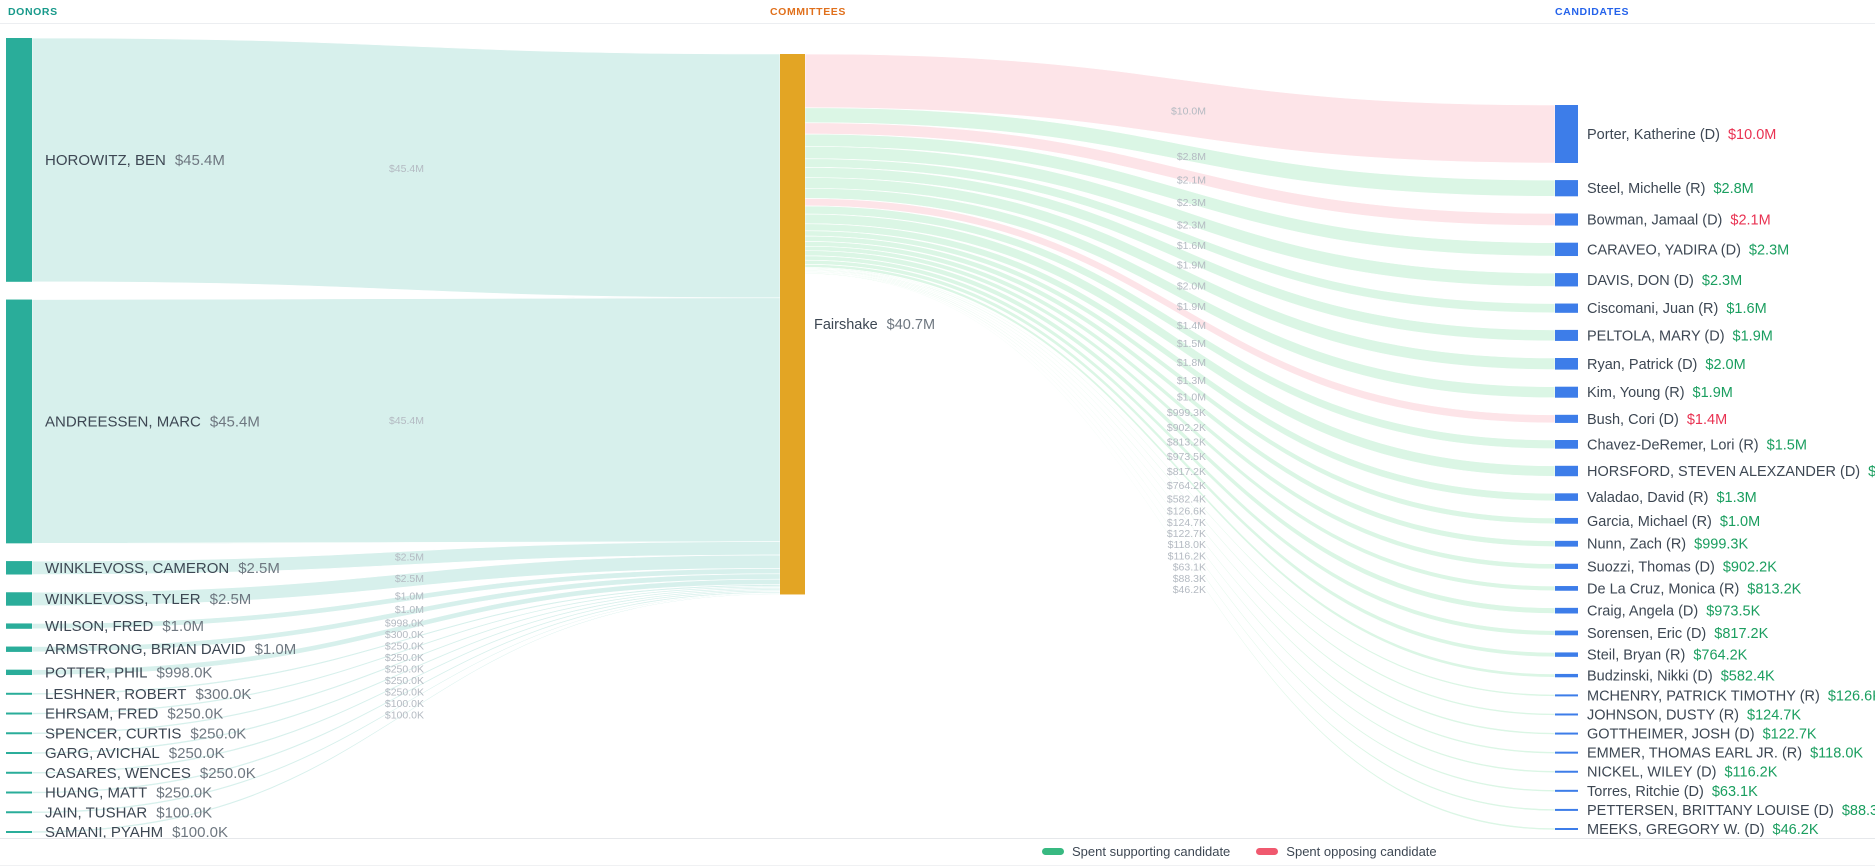 The image size is (1875, 867). What do you see at coordinates (1191, 397) in the screenshot?
I see `spending-flow-amount-label: $1.0M` at bounding box center [1191, 397].